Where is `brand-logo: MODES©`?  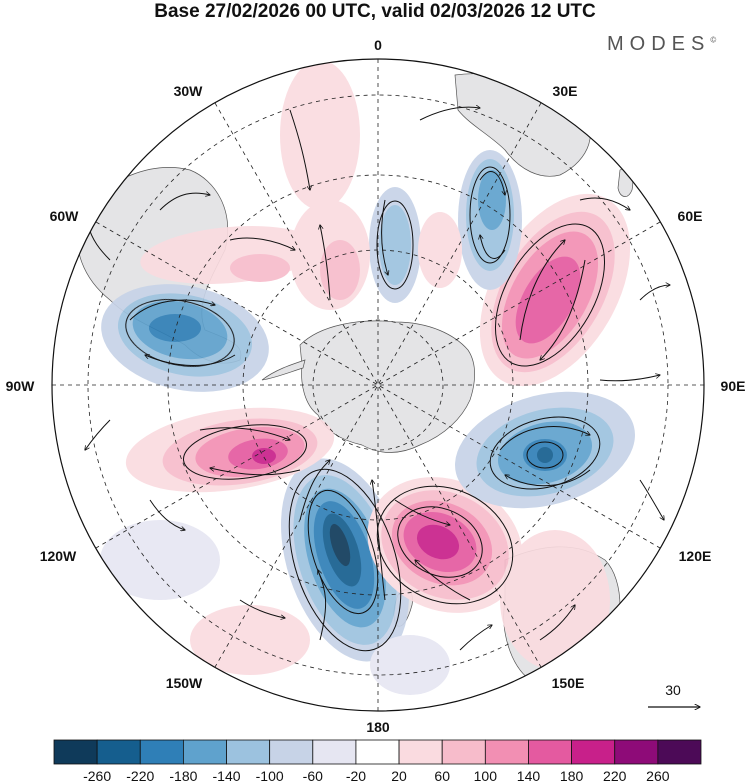
brand-logo: MODES© is located at coordinates (661, 44).